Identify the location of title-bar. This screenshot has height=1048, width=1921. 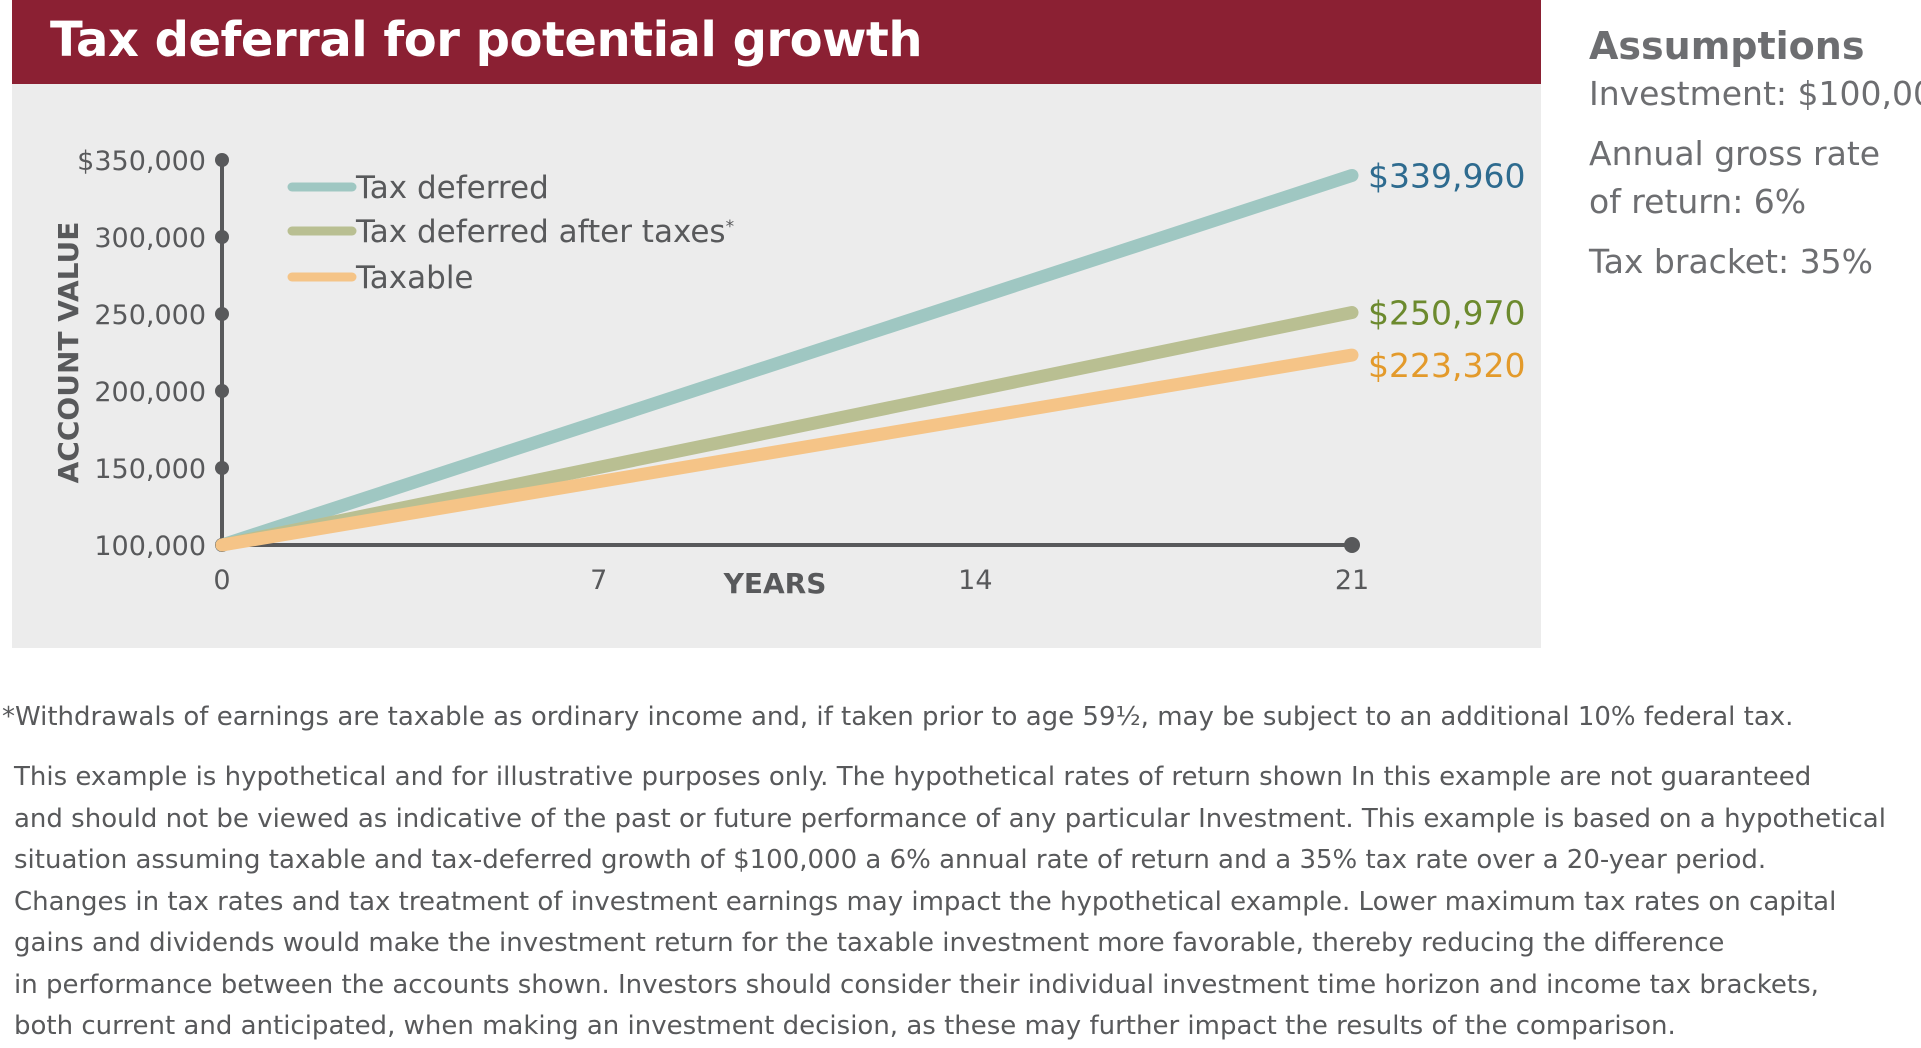
(776, 42).